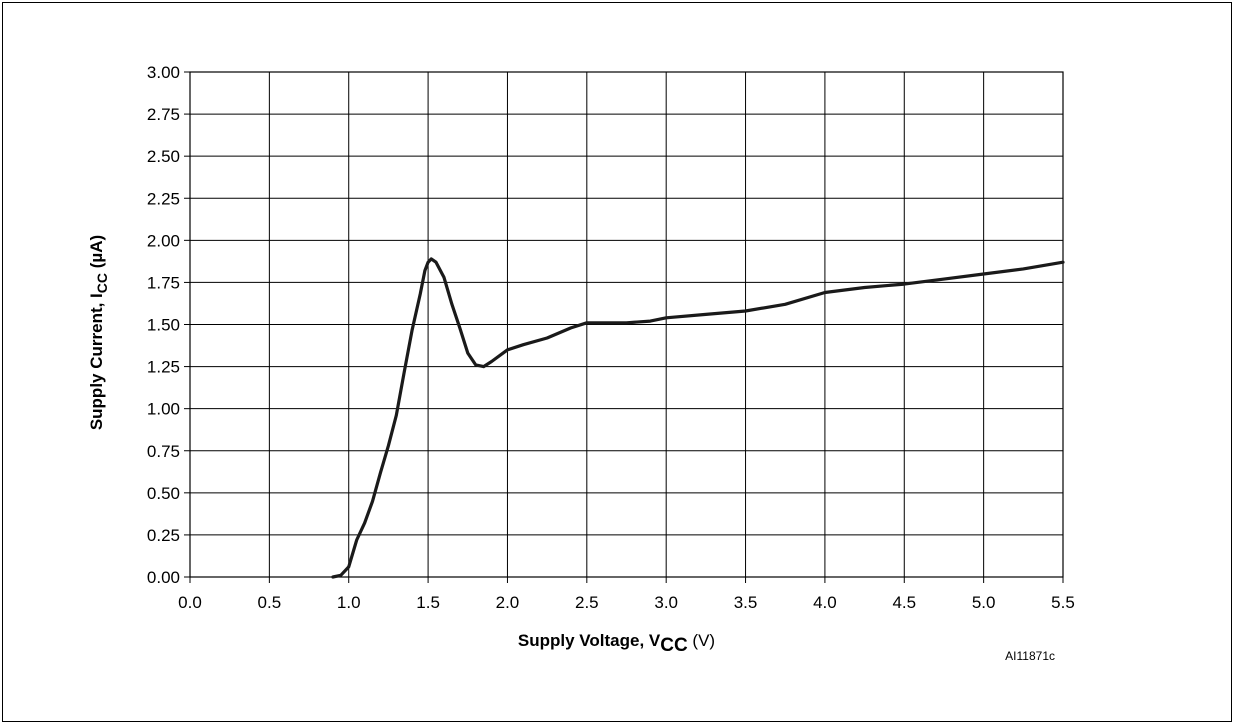 Image resolution: width=1236 pixels, height=722 pixels. I want to click on x-tick-label: 3.0, so click(666, 602).